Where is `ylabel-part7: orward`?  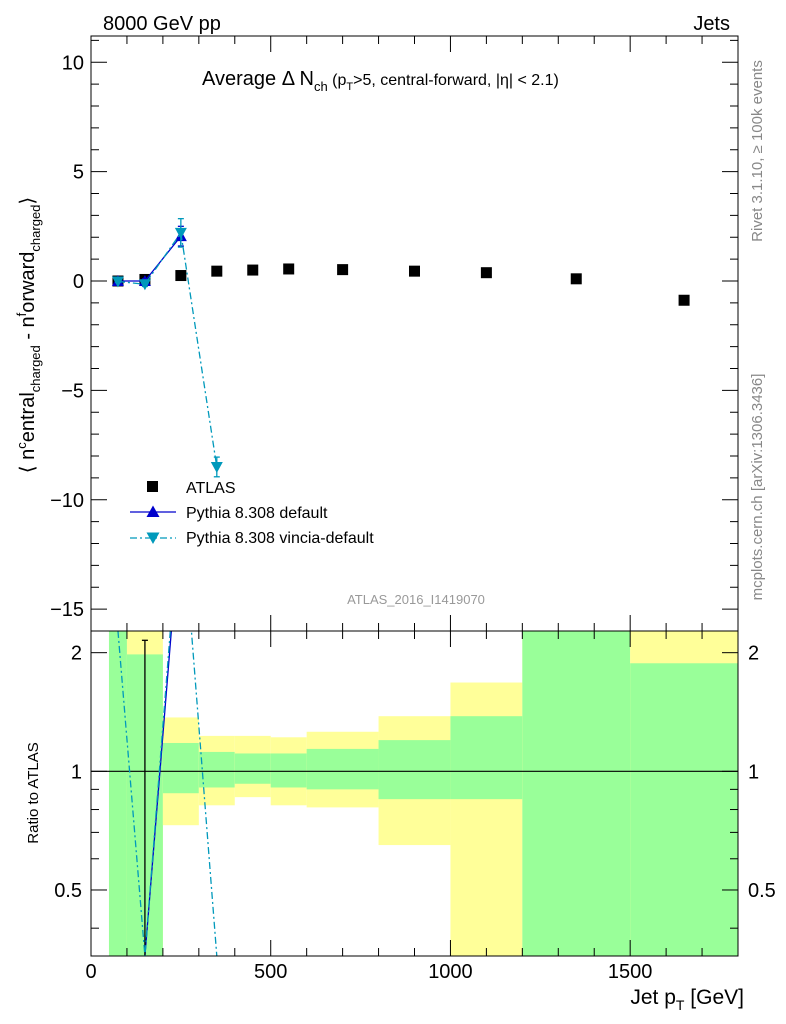 ylabel-part7: orward is located at coordinates (28, 282).